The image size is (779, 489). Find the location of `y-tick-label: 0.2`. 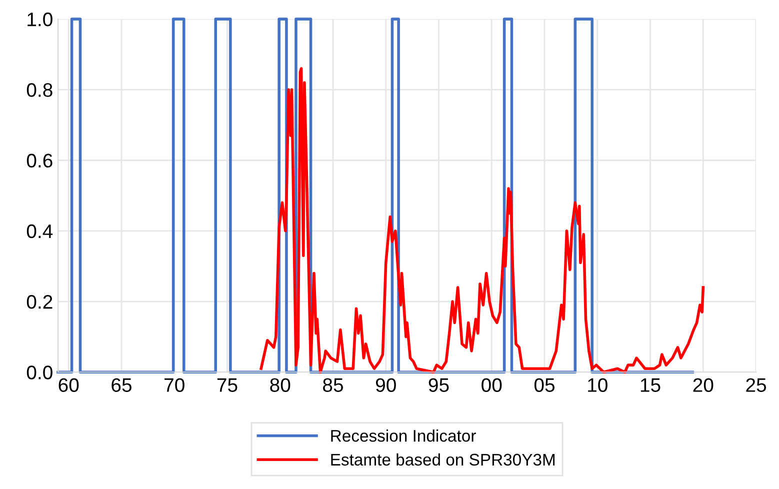

y-tick-label: 0.2 is located at coordinates (39, 301).